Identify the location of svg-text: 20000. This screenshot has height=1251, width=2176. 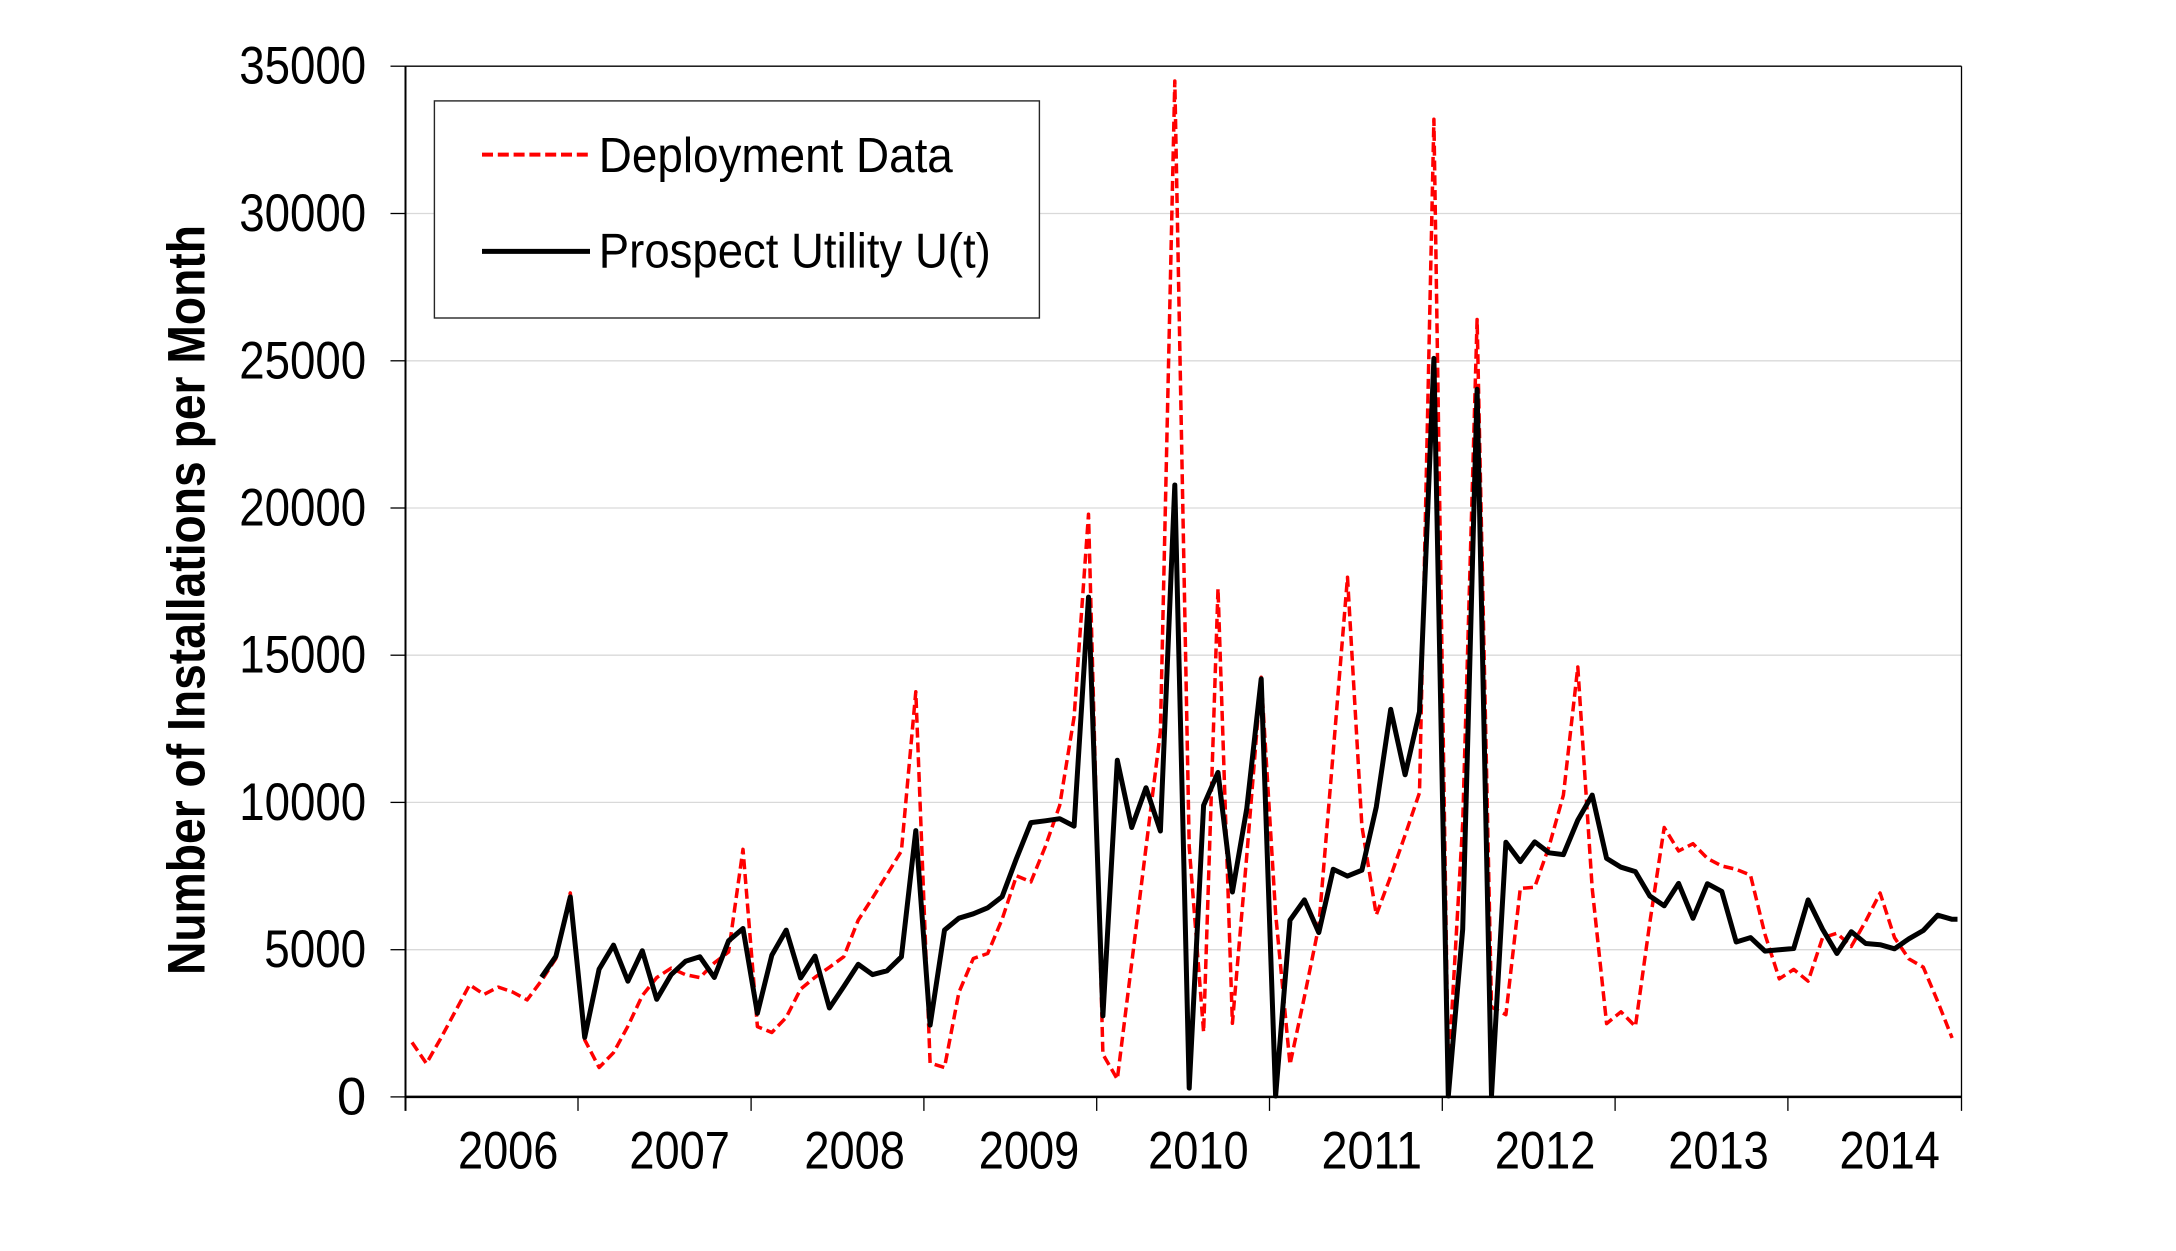
(302, 508).